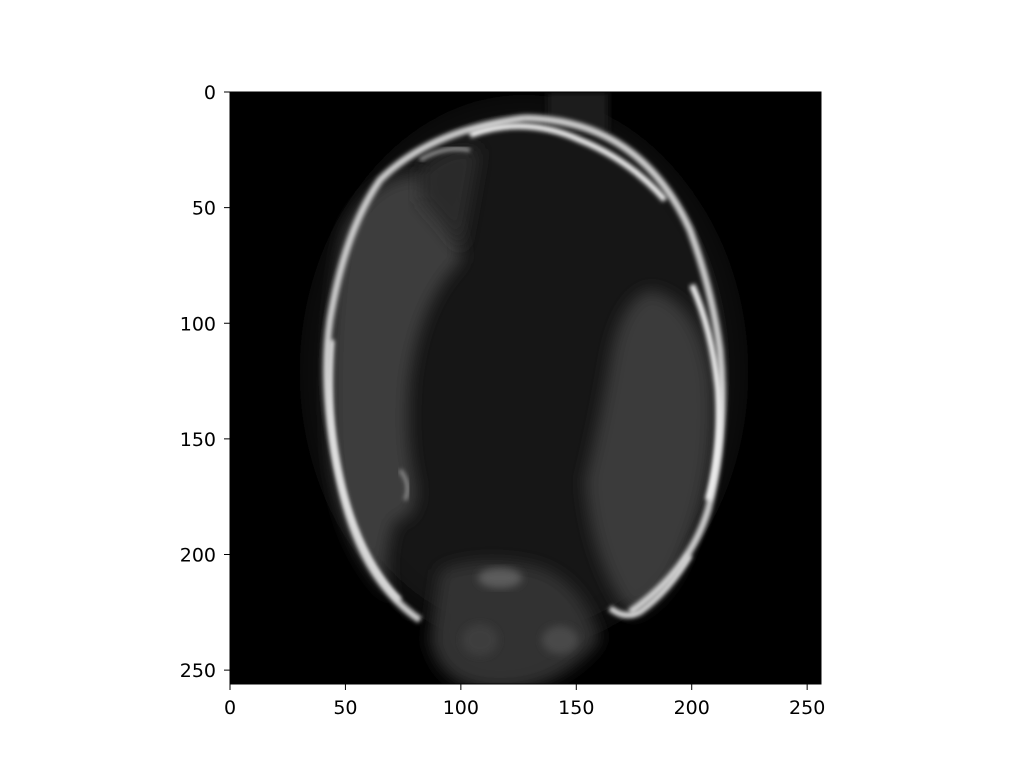 This screenshot has width=1024, height=768. Describe the element at coordinates (649, 452) in the screenshot. I see `right-lung-region` at that location.